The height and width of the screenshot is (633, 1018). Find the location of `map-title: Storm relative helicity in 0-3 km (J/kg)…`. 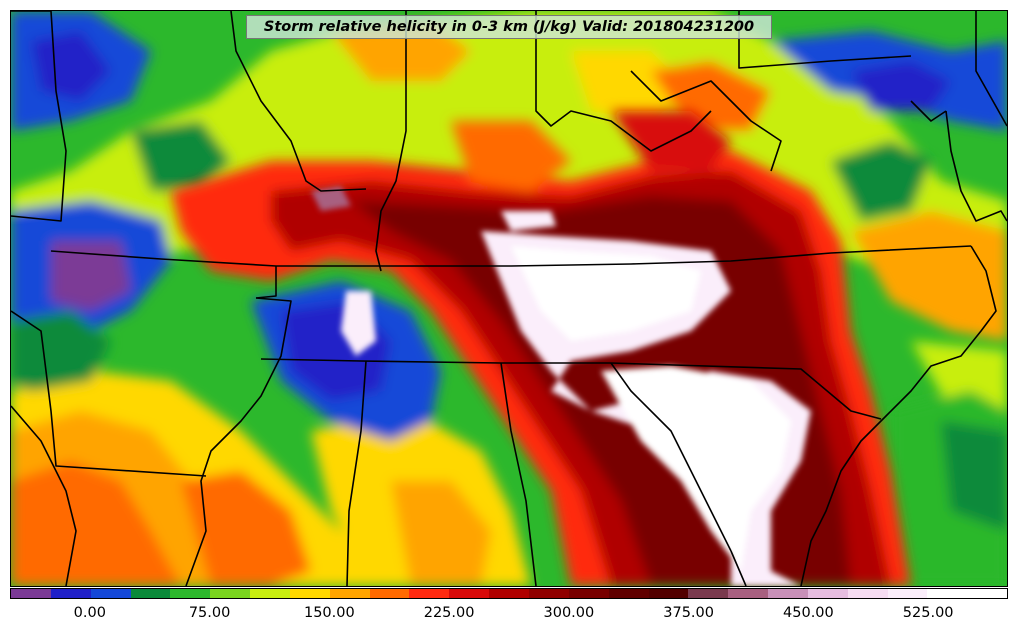

map-title: Storm relative helicity in 0-3 km (J/kg)… is located at coordinates (509, 27).